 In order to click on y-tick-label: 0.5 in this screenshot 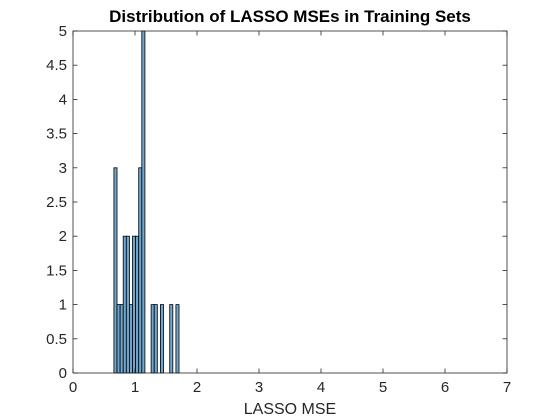, I will do `click(56, 339)`.